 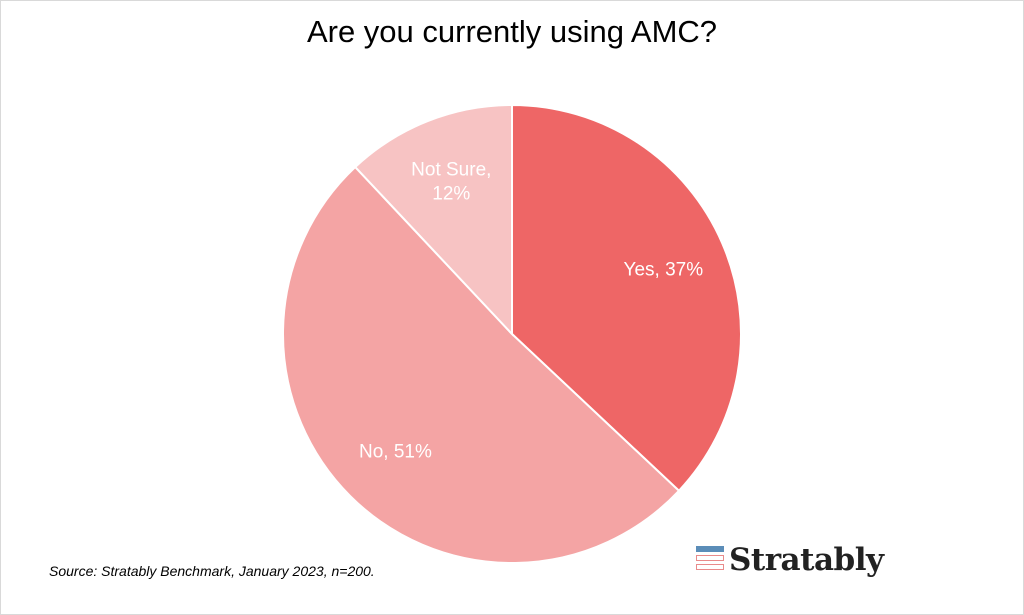 I want to click on logo-bars-icon, so click(x=710, y=560).